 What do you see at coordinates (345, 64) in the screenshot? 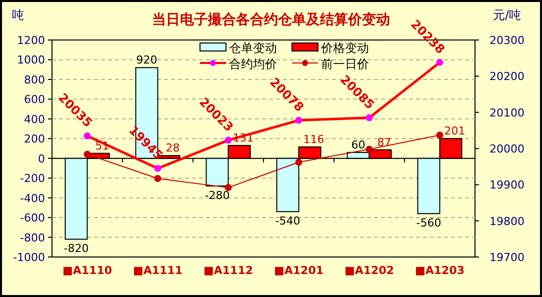
I see `legend-label: 前一日价` at bounding box center [345, 64].